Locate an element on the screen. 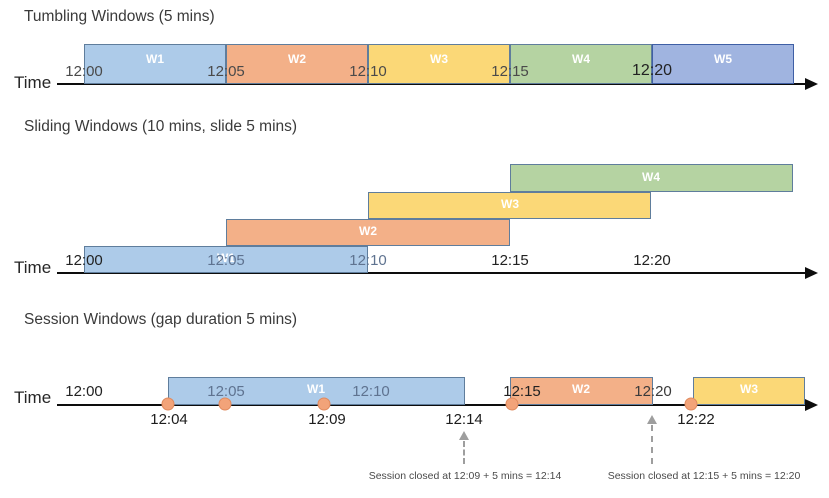 The width and height of the screenshot is (829, 498). sliding-window-label: W1 is located at coordinates (226, 258).